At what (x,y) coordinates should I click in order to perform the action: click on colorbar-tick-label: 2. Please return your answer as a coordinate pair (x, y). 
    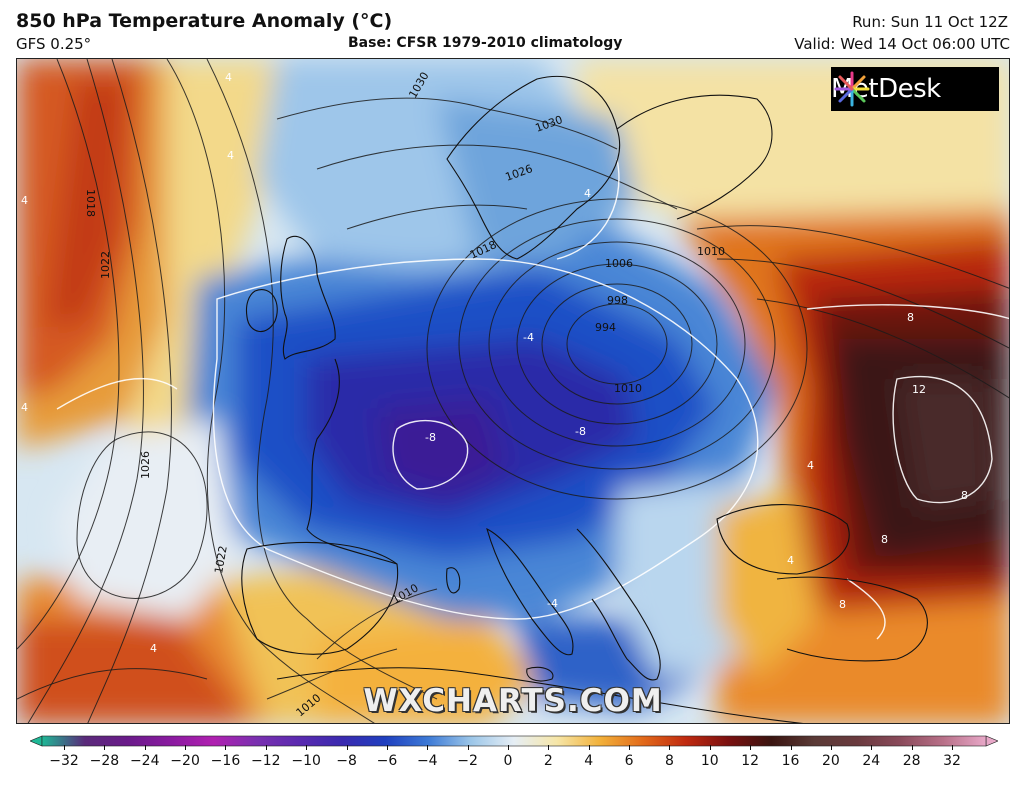
    Looking at the image, I should click on (548, 761).